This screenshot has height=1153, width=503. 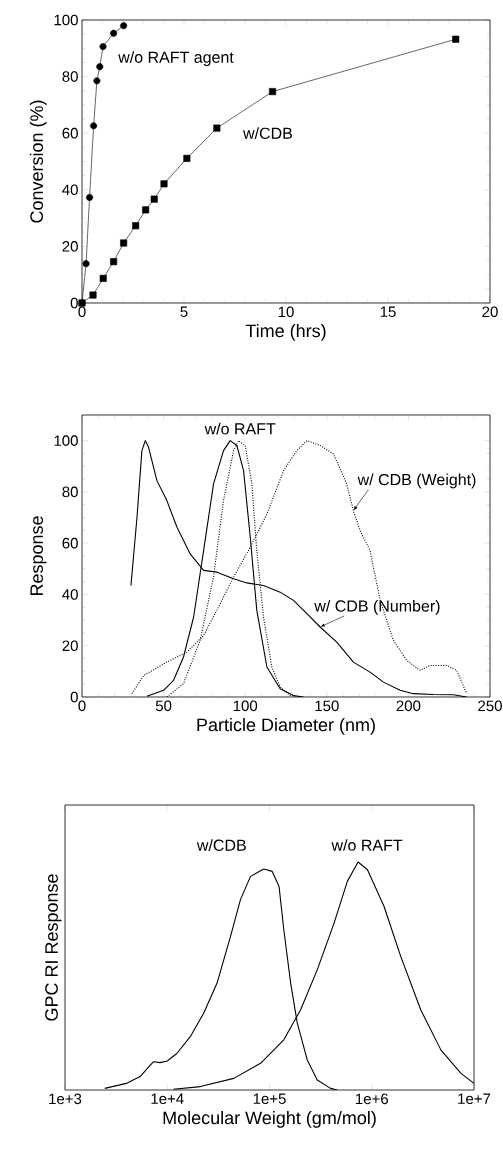 What do you see at coordinates (38, 556) in the screenshot?
I see `y-axis-title: Response` at bounding box center [38, 556].